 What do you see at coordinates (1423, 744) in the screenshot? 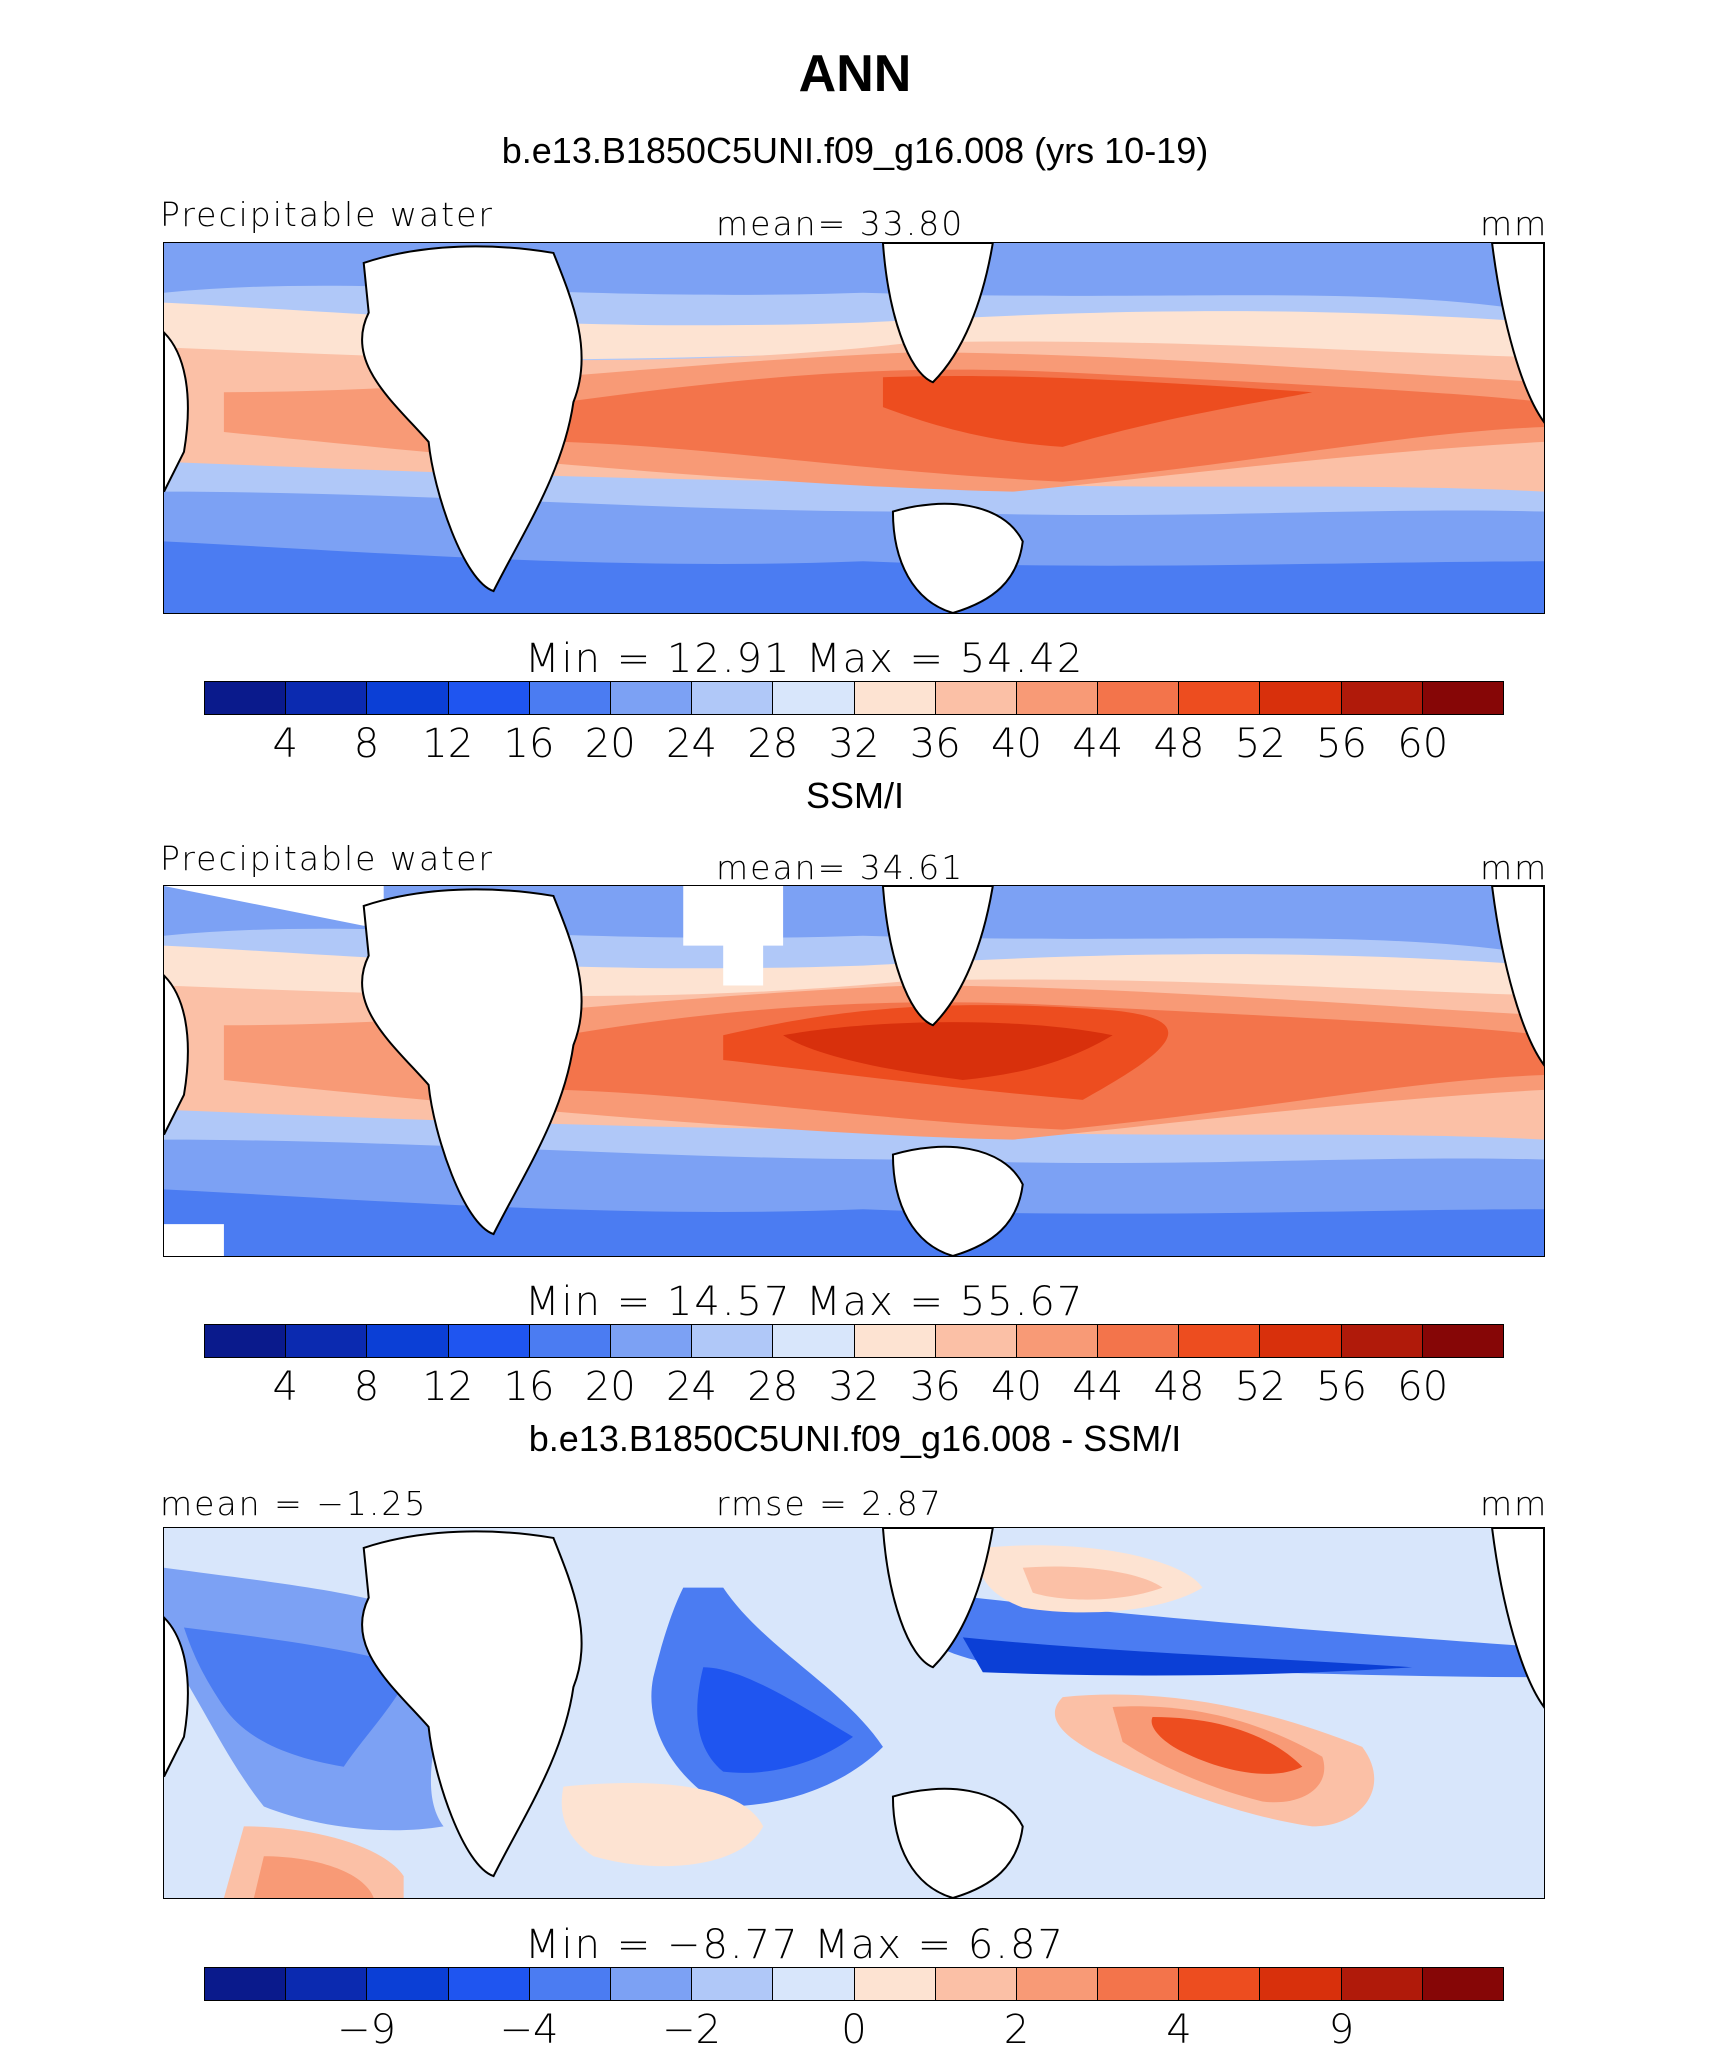
I see `colorbar-tick-label: 60` at bounding box center [1423, 744].